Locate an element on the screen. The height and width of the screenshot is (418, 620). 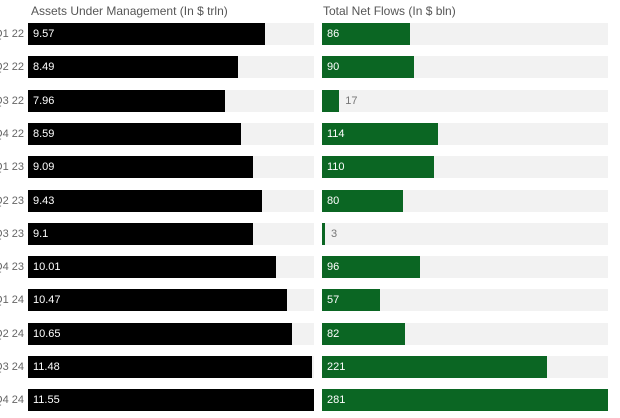
net-flows-value-label: 114 is located at coordinates (336, 133).